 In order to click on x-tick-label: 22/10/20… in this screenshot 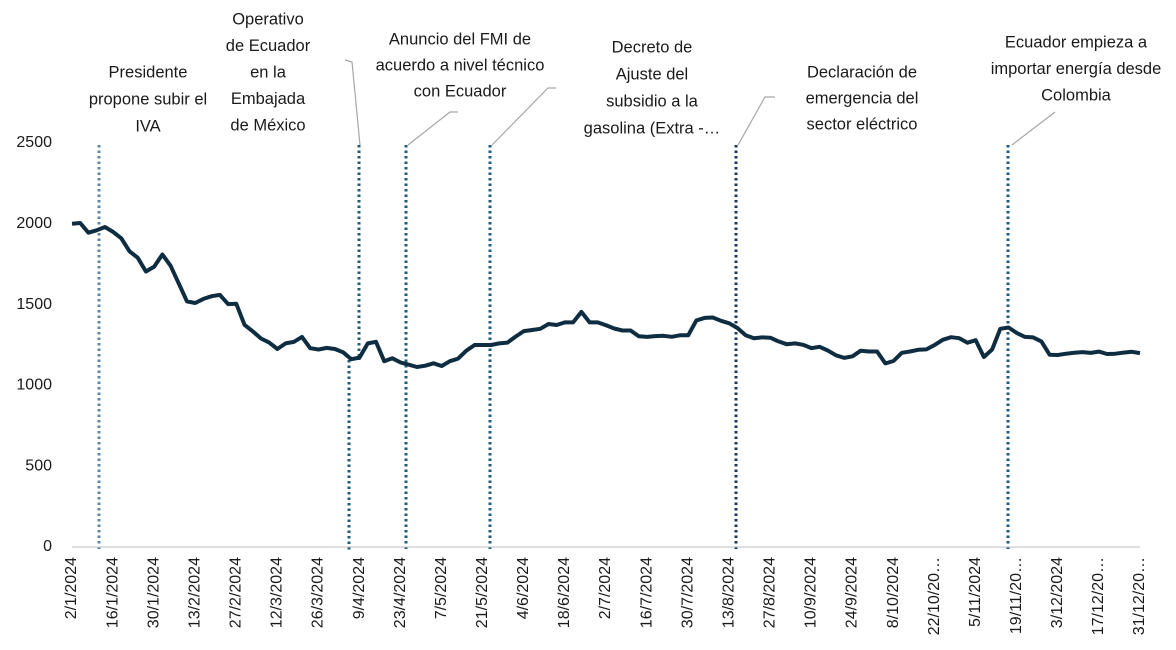, I will do `click(934, 596)`.